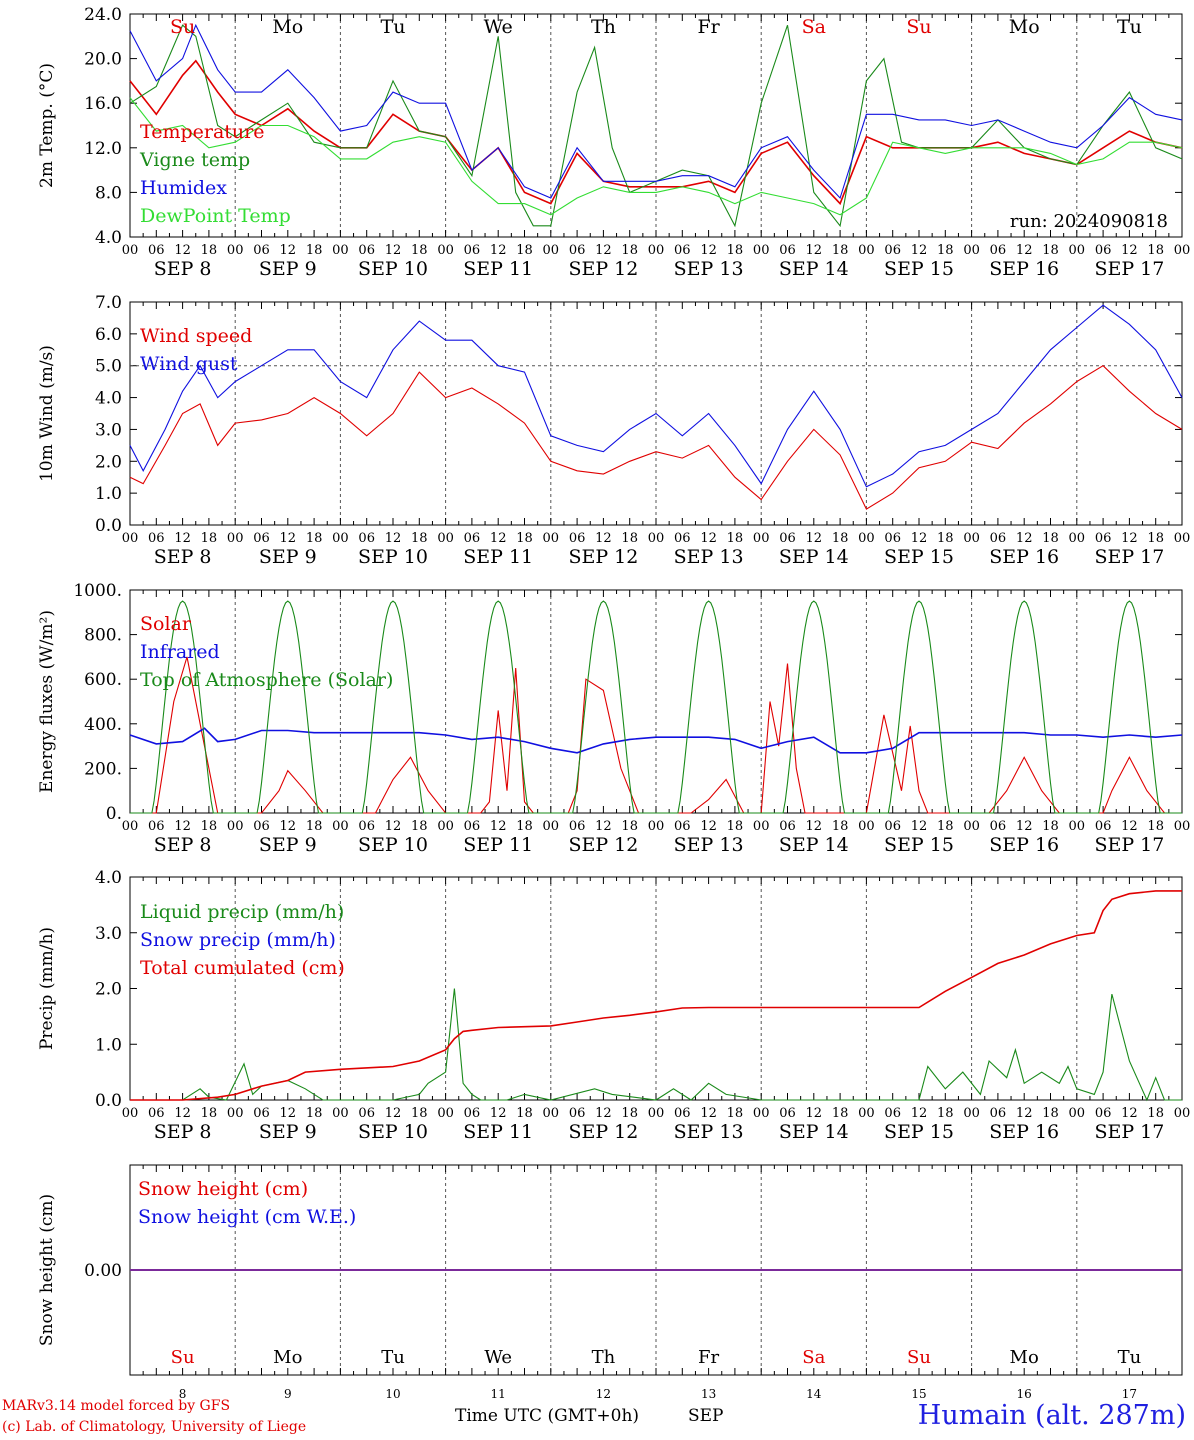 The height and width of the screenshot is (1440, 1194). Describe the element at coordinates (393, 269) in the screenshot. I see `date-label: SEP 10` at that location.